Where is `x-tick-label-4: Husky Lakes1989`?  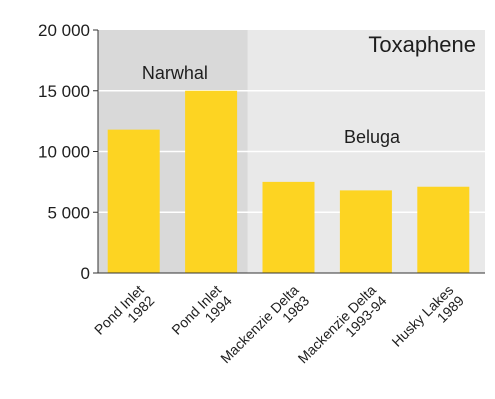
x-tick-label-4: Husky Lakes1989 is located at coordinates (427, 321).